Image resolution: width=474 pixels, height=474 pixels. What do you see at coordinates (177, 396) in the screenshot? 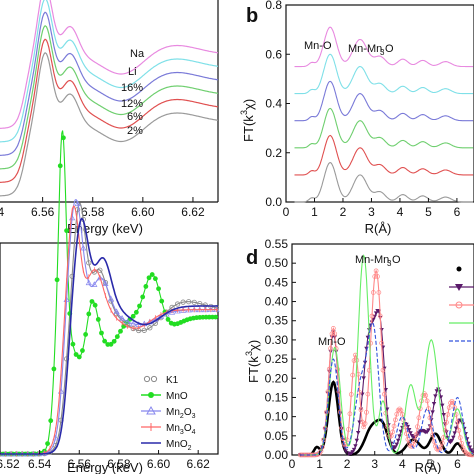
I see `legend-label-mno: MnO` at bounding box center [177, 396].